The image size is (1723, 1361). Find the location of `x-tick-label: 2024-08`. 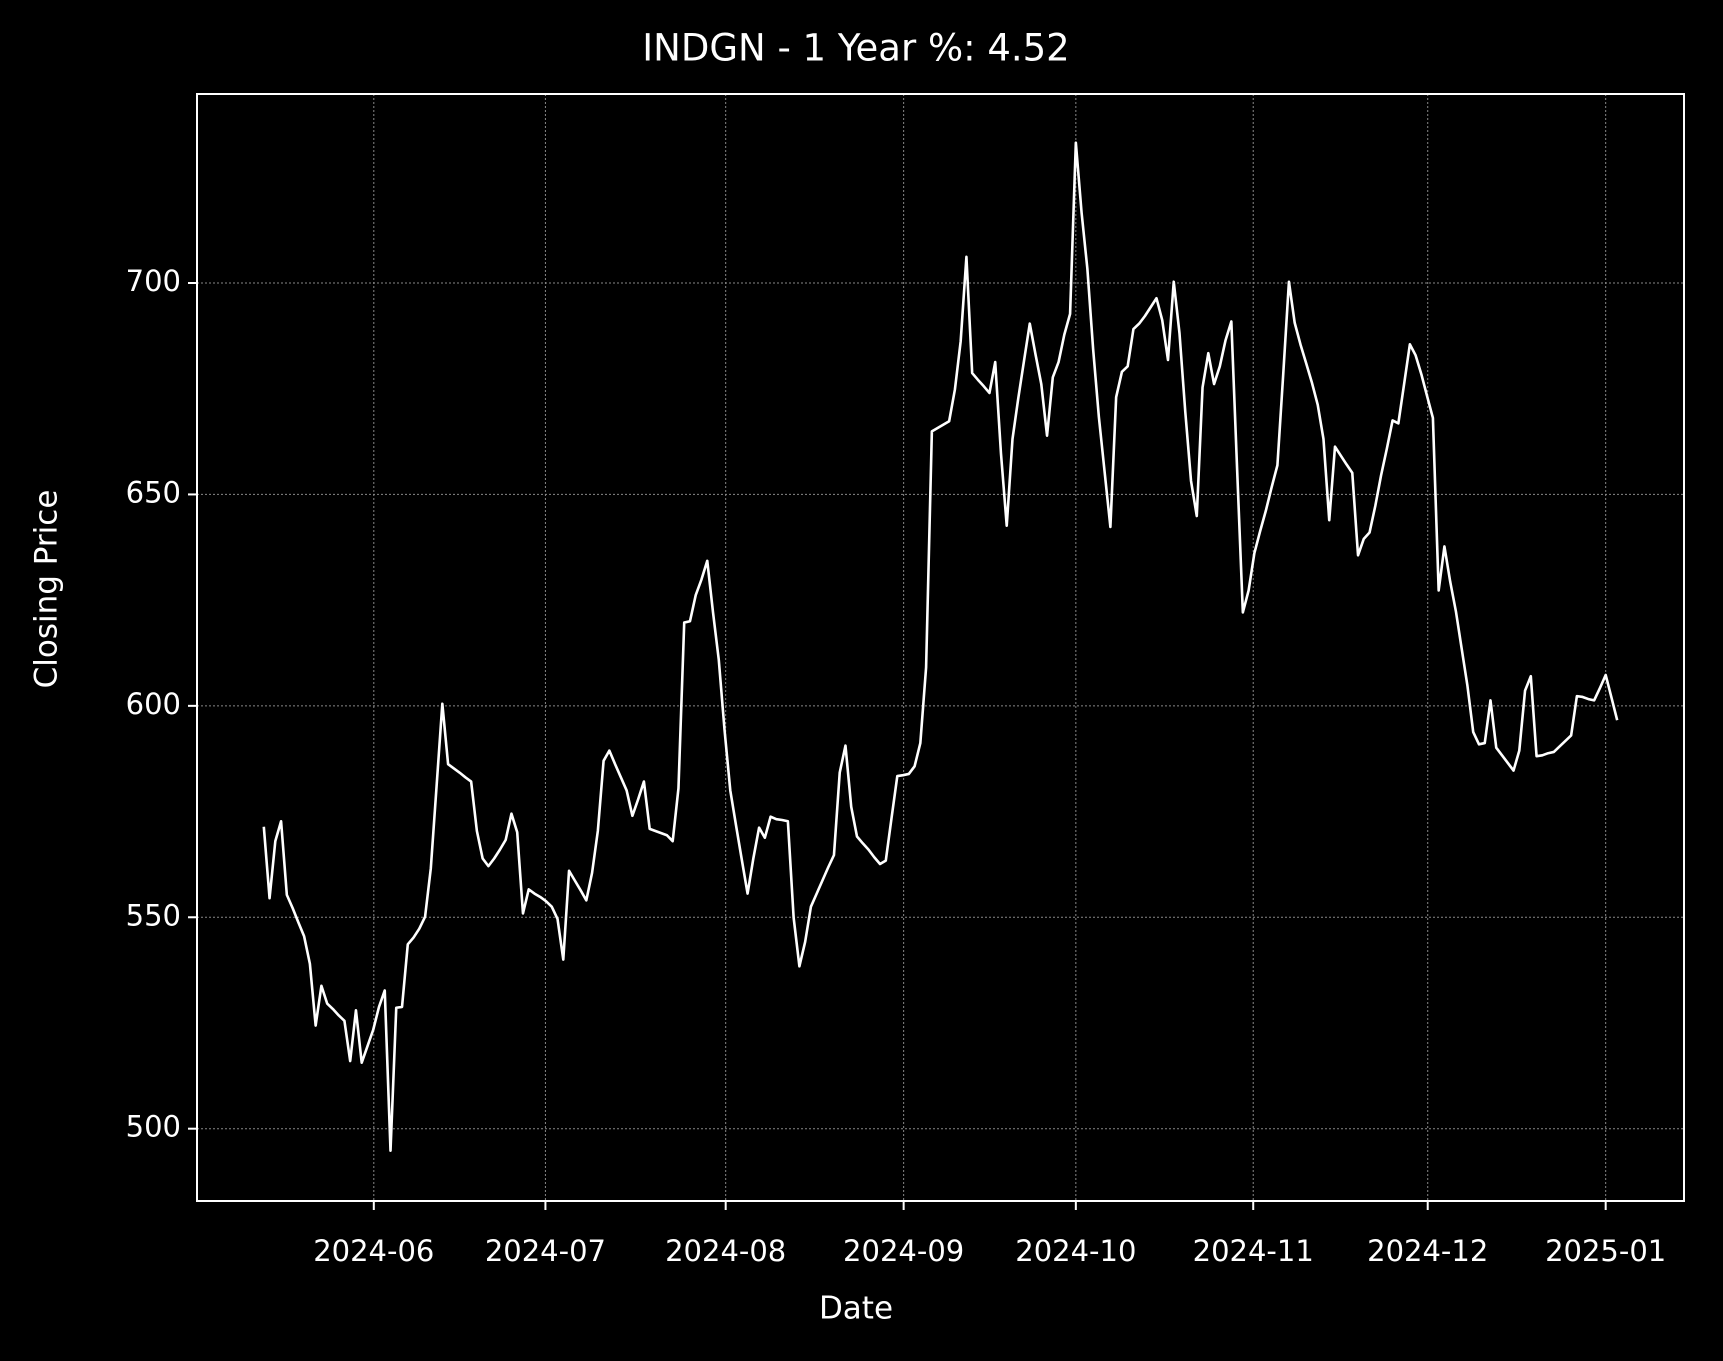

x-tick-label: 2024-08 is located at coordinates (725, 1251).